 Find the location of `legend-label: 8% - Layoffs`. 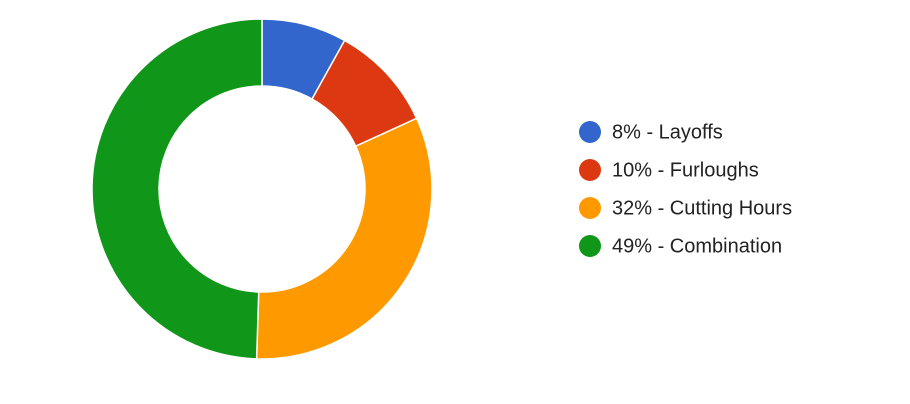

legend-label: 8% - Layoffs is located at coordinates (667, 132).